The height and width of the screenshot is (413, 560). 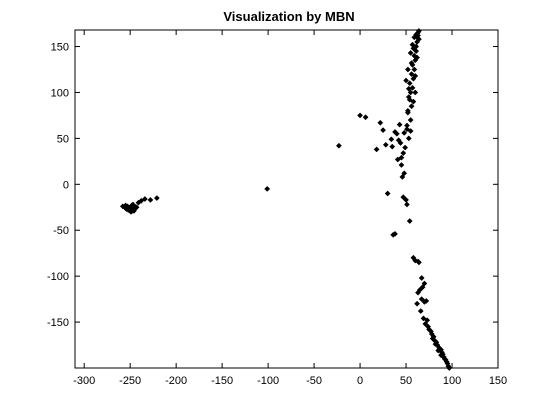 I want to click on y-tick-label: 0, so click(x=66, y=185).